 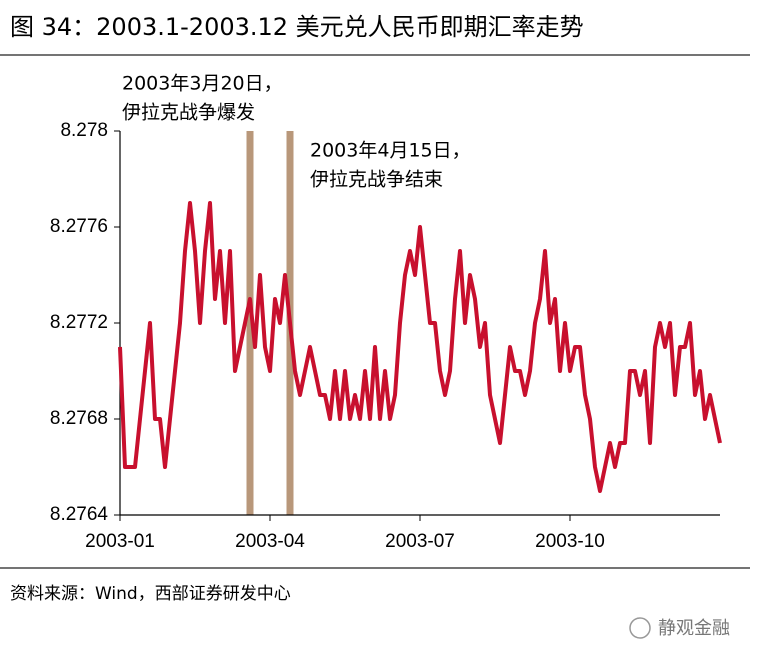 I want to click on annotation-text: 2003年3月20日，, so click(x=202, y=84).